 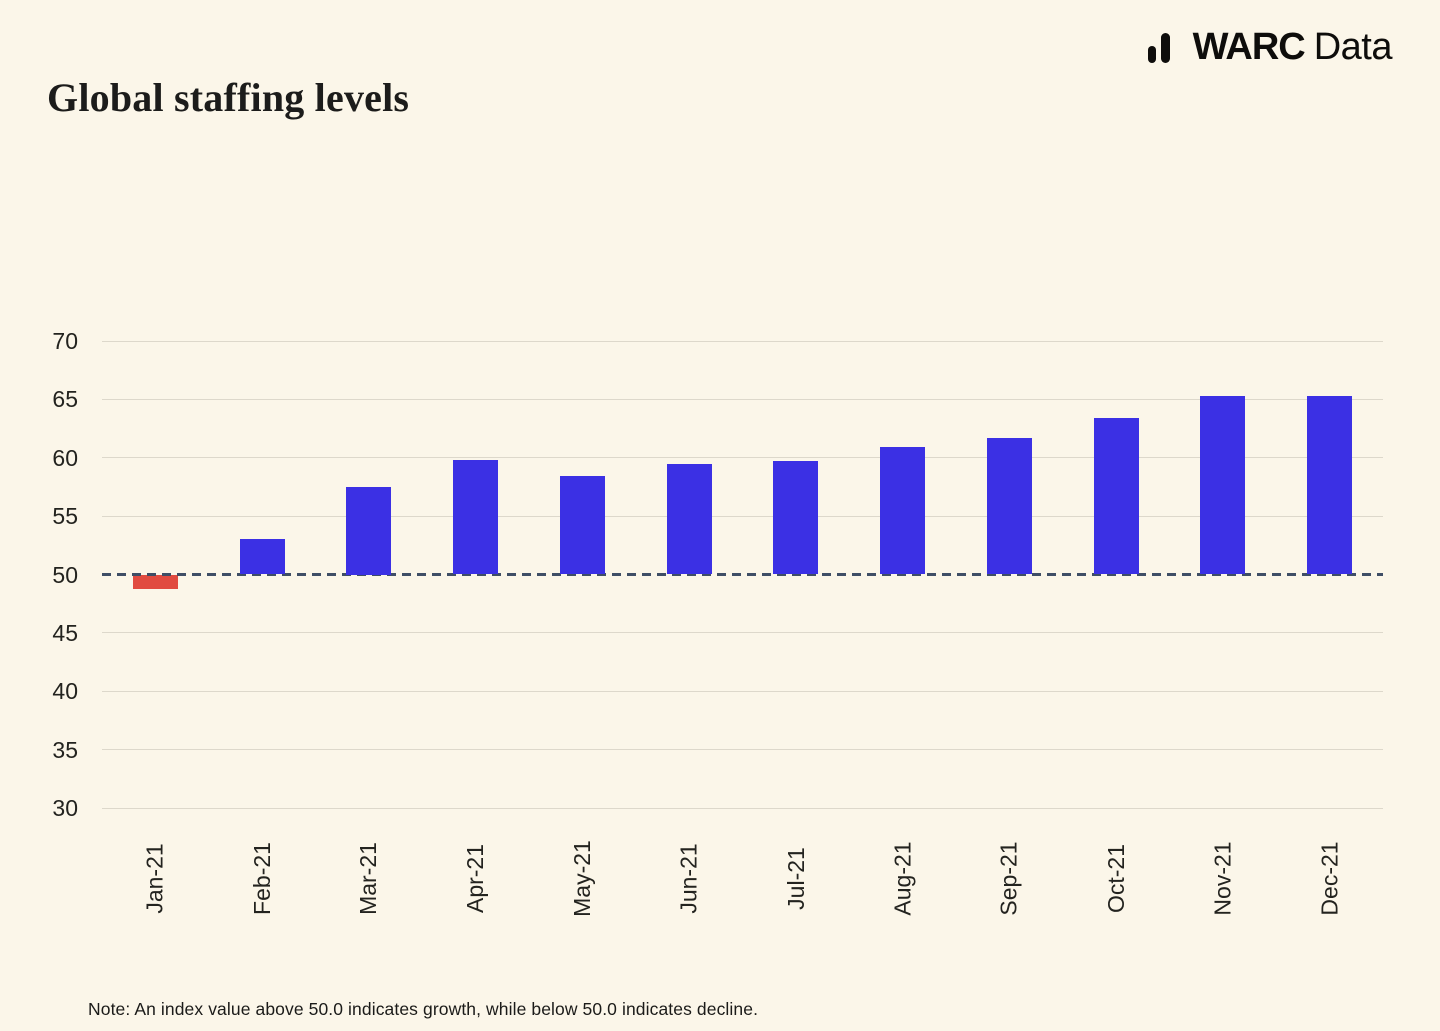 I want to click on x-tick-label-dec-21: Dec-21, so click(x=1330, y=878).